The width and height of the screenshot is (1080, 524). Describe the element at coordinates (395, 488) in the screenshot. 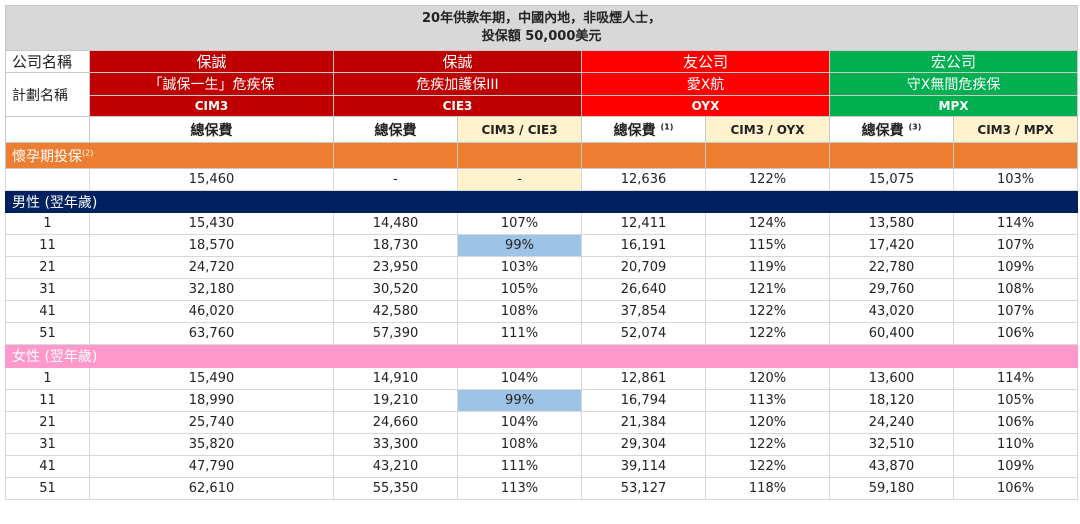

I see `cell-premium-cie3: 55,350` at that location.